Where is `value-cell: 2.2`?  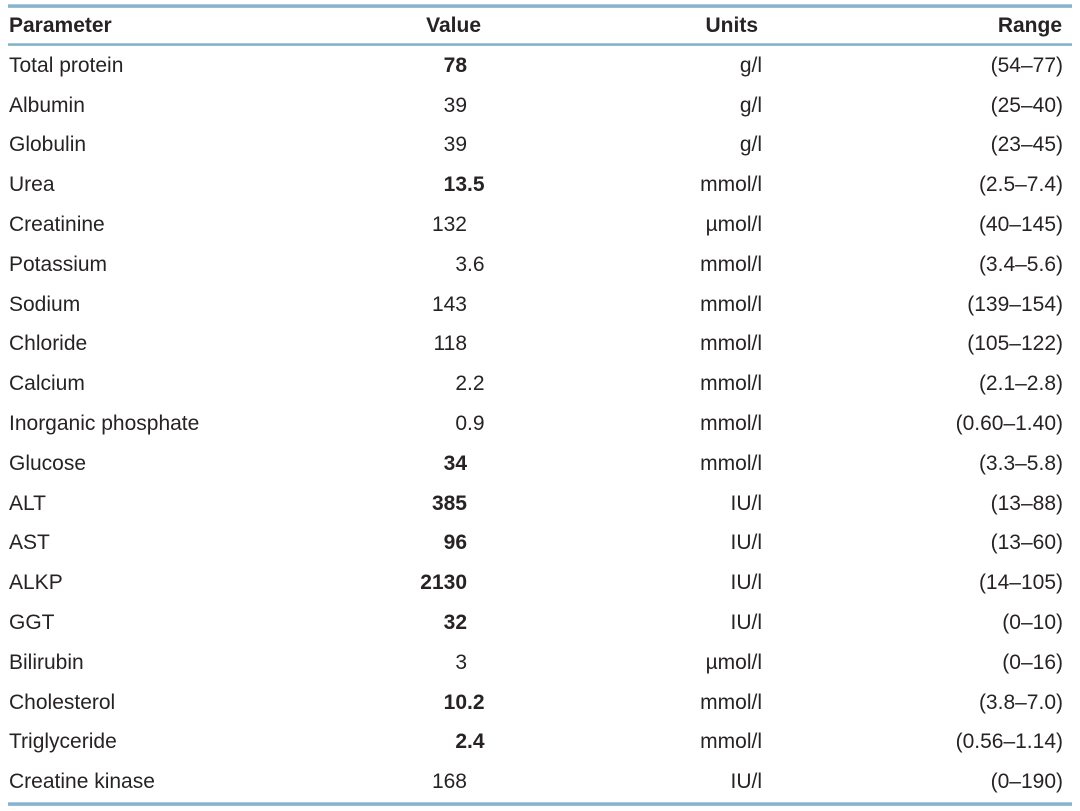
value-cell: 2.2 is located at coordinates (433, 384).